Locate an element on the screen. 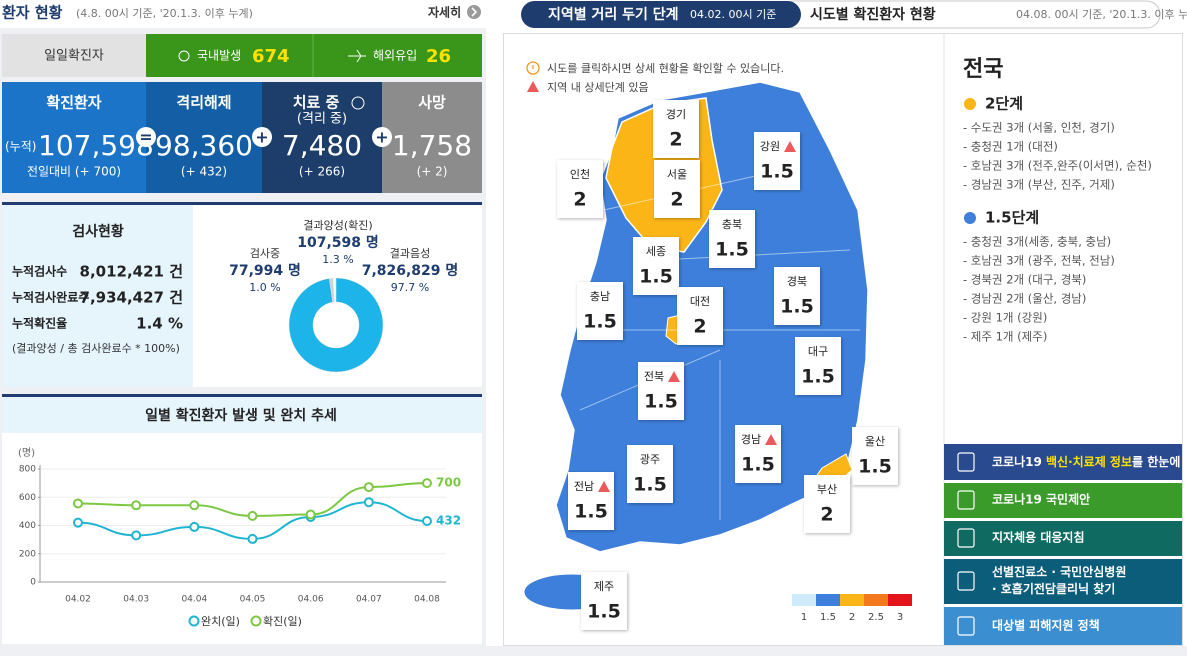  region-name: 울산 is located at coordinates (875, 441).